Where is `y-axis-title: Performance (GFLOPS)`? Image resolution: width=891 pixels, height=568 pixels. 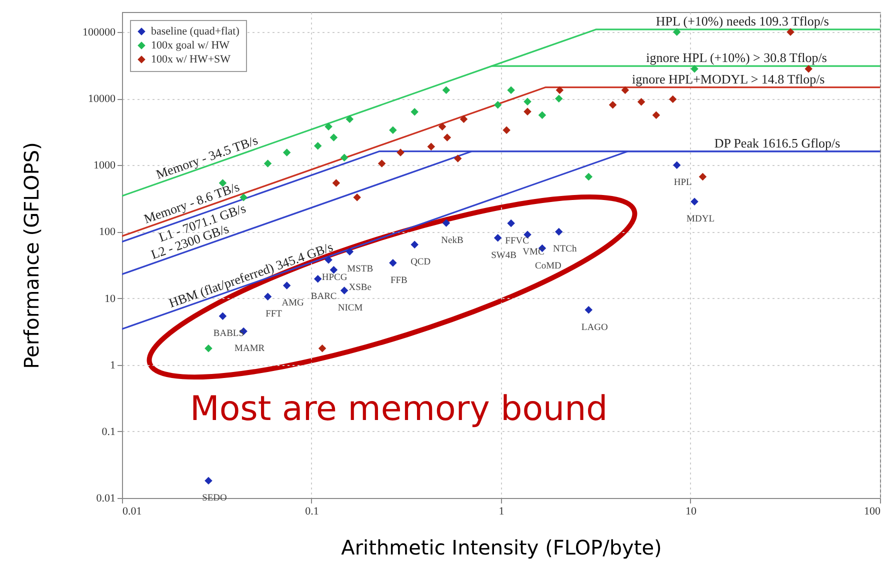 y-axis-title: Performance (GFLOPS) is located at coordinates (32, 255).